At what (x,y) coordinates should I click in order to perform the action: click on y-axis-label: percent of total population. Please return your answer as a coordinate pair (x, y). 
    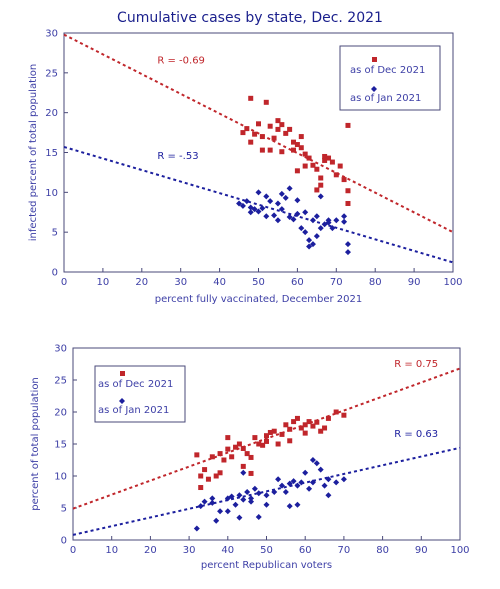
    Looking at the image, I should click on (35, 444).